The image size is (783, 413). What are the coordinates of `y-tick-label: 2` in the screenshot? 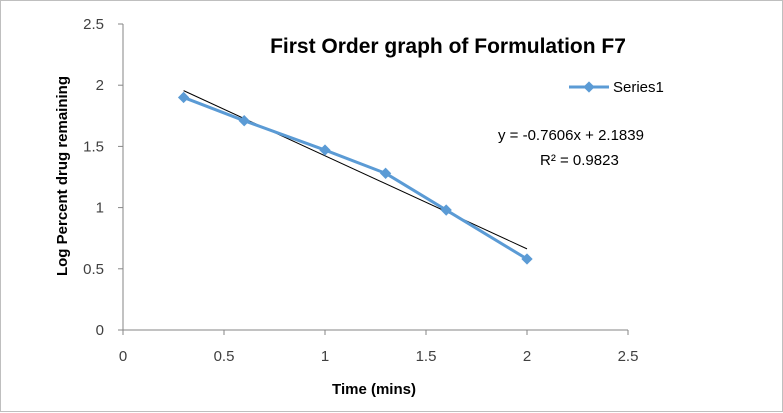 It's located at (100, 85).